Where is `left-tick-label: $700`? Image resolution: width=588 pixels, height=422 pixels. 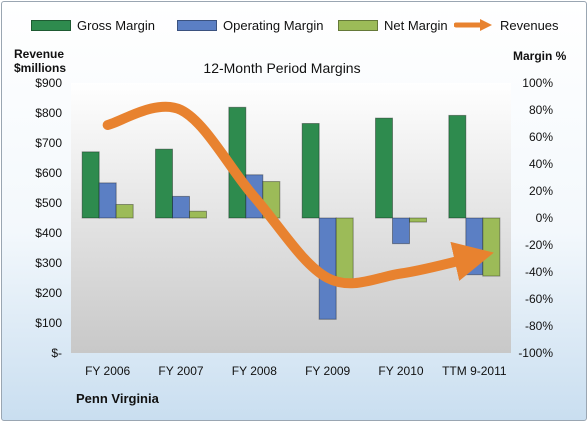
left-tick-label: $700 is located at coordinates (48, 143).